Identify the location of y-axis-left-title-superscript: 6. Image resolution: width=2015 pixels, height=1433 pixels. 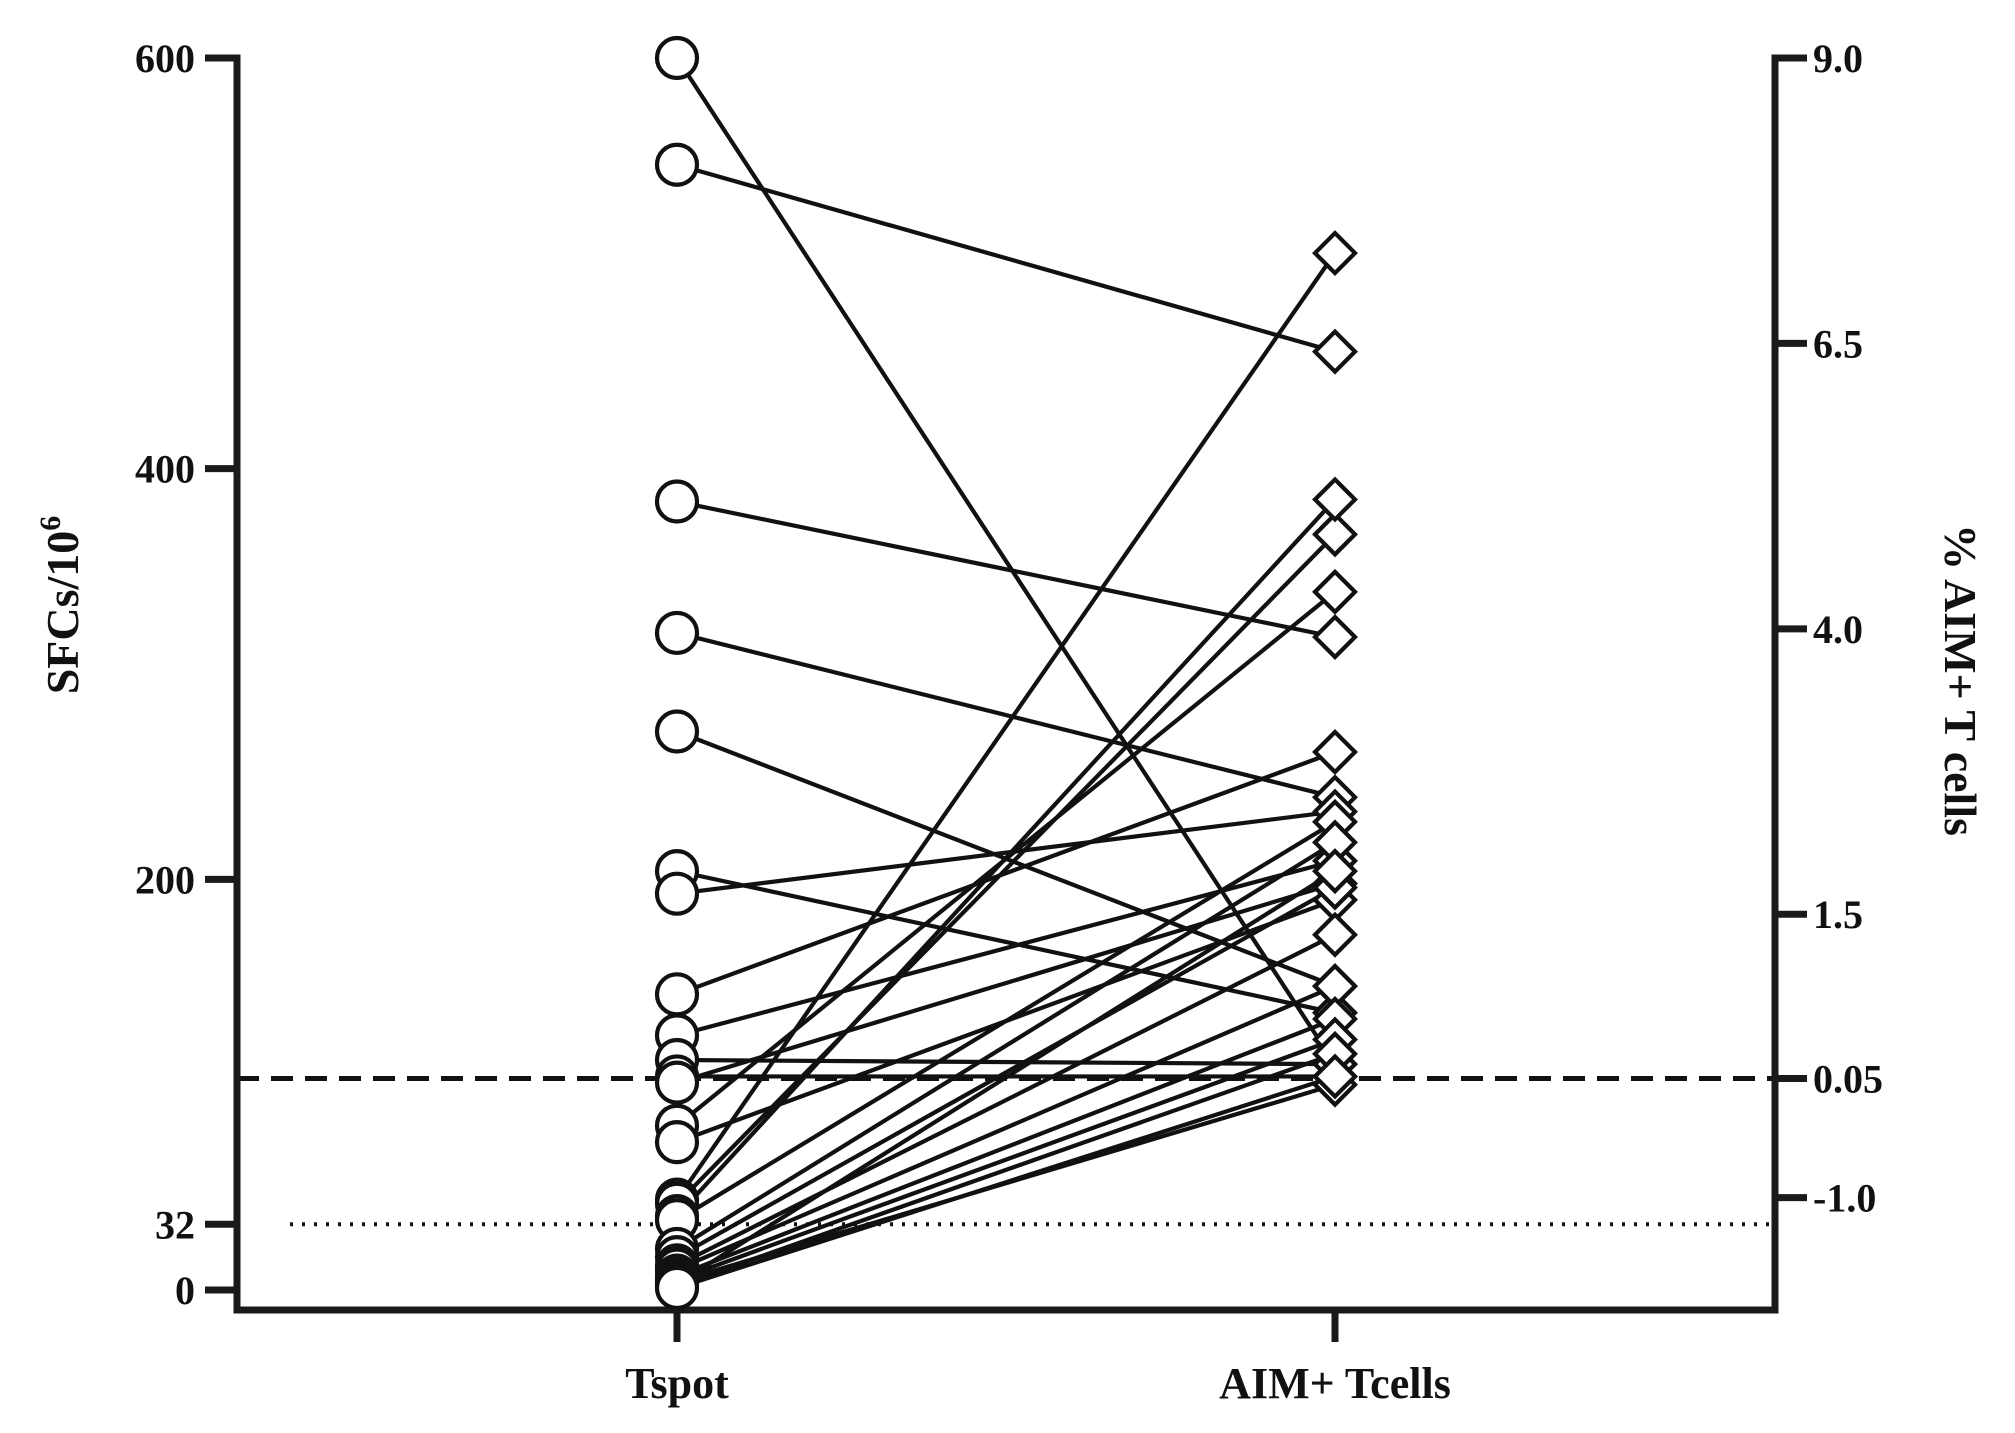
(50, 523).